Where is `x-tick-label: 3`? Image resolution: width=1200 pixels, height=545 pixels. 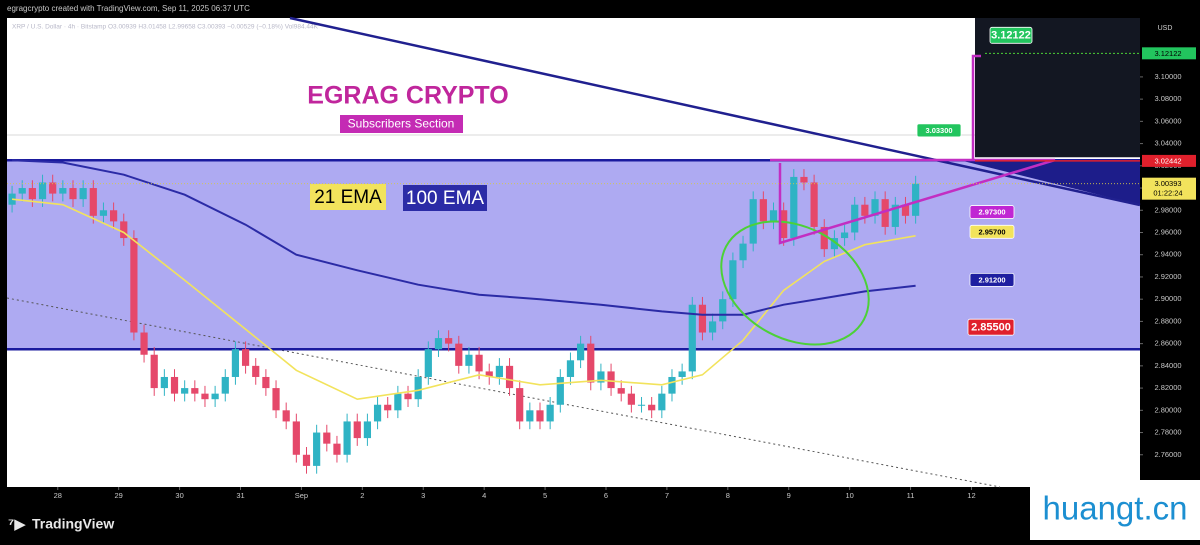 x-tick-label: 3 is located at coordinates (423, 495).